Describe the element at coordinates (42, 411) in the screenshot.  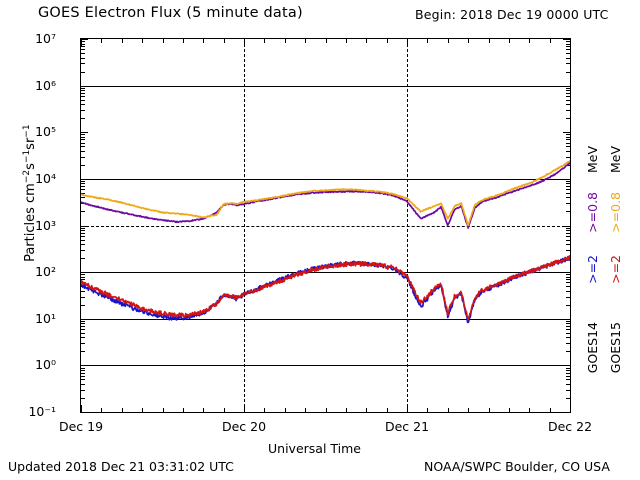
I see `y-tick-label: 10⁻¹` at that location.